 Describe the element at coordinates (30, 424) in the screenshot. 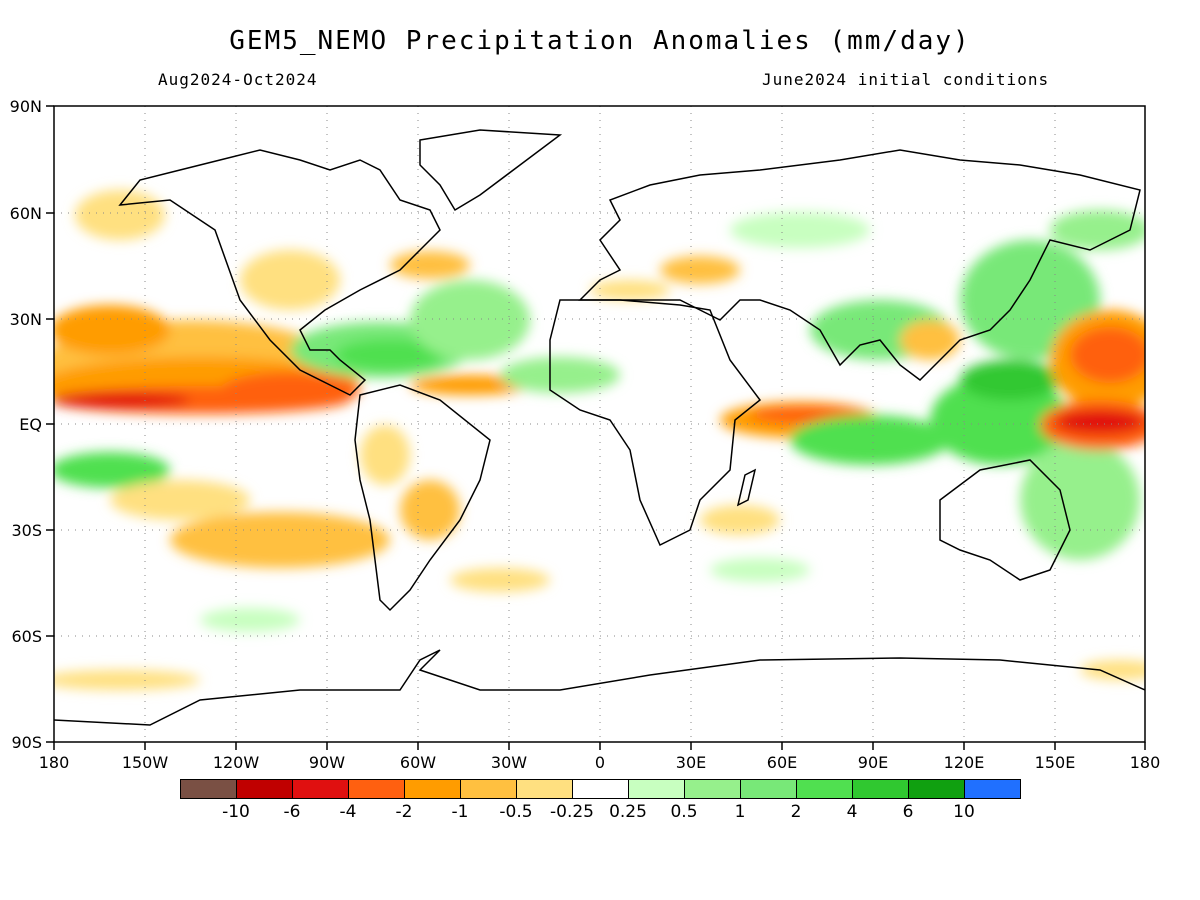

I see `lat-label: EQ` at that location.